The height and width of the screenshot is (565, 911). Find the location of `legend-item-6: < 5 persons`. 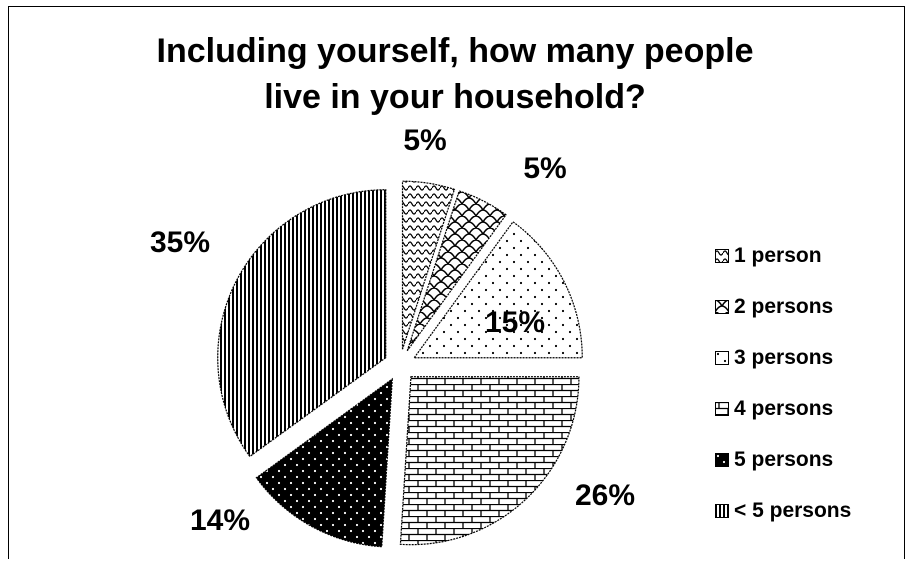

legend-item-6: < 5 persons is located at coordinates (810, 510).